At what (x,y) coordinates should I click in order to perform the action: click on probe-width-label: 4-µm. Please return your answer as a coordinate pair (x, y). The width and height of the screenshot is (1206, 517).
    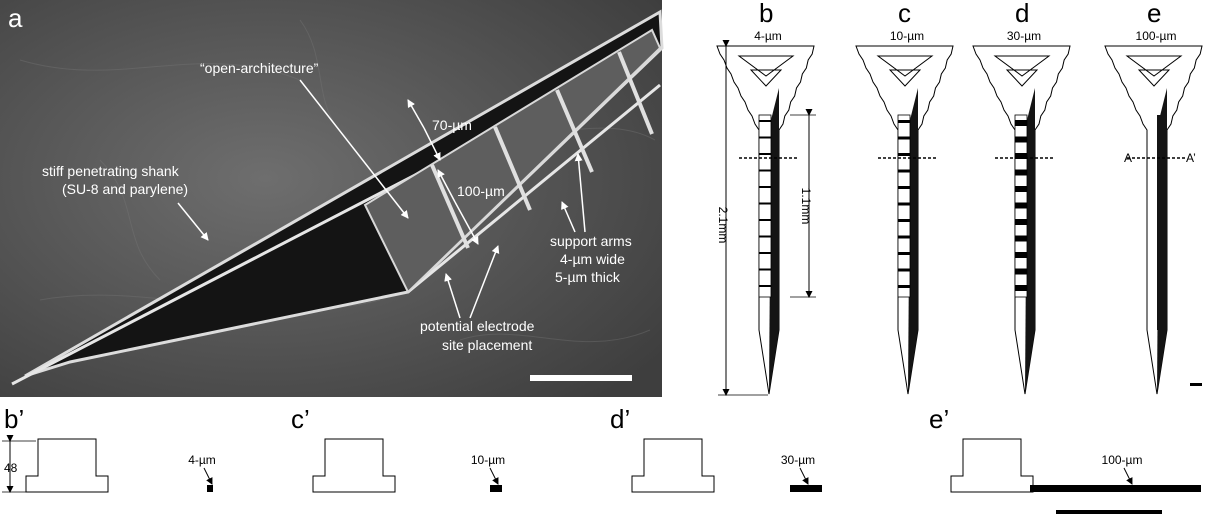
    Looking at the image, I should click on (768, 36).